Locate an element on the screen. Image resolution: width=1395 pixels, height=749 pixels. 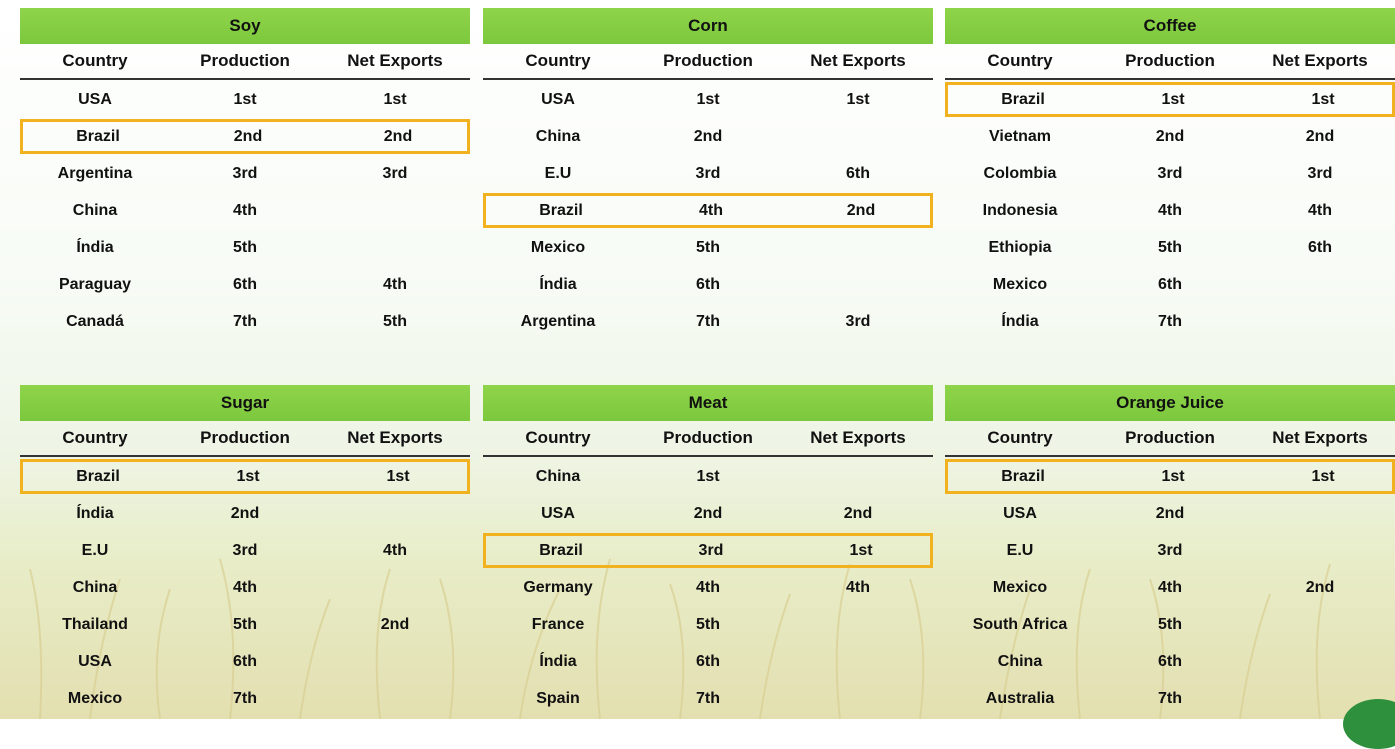
table-row: Germany 4th 4th is located at coordinates (708, 587).